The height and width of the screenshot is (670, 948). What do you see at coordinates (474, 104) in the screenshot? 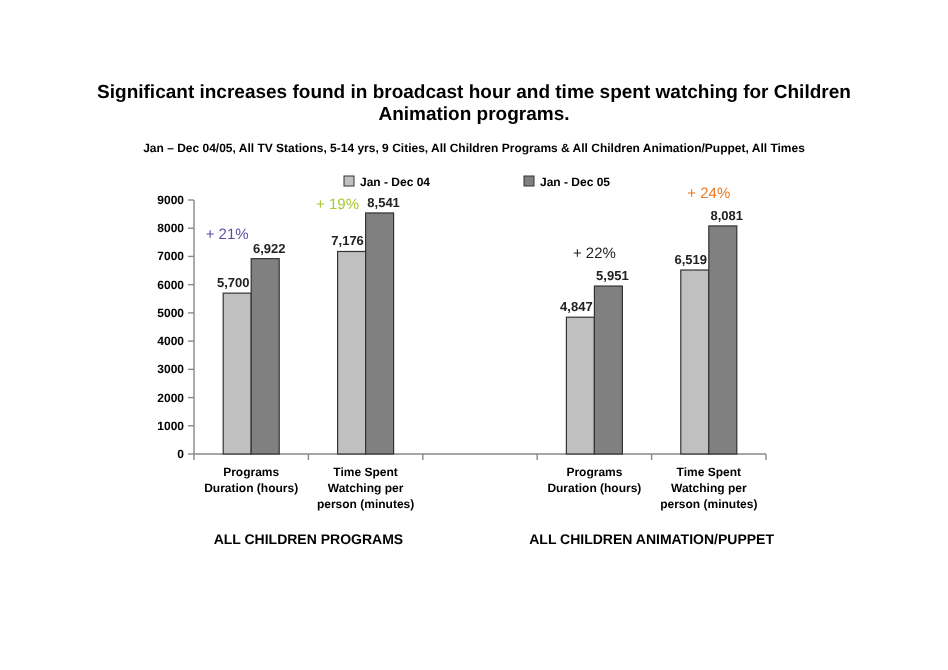
I see `chart-title: Significant increases found in broadcast hour and time spent watching for Children Animation programs.` at bounding box center [474, 104].